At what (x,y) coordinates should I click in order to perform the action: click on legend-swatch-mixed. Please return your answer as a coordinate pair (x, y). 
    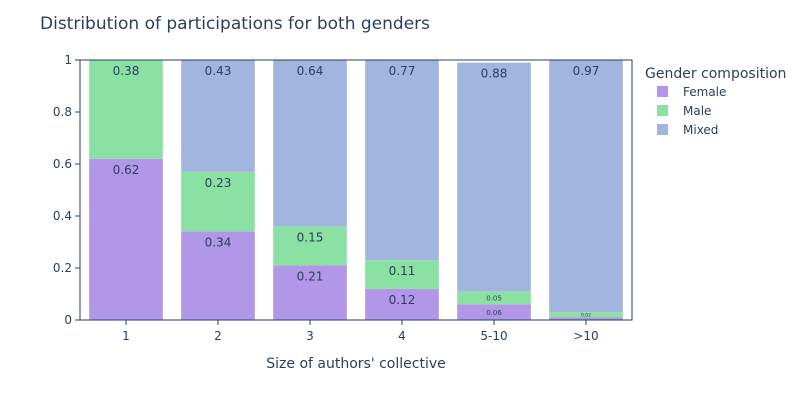
    Looking at the image, I should click on (662, 129).